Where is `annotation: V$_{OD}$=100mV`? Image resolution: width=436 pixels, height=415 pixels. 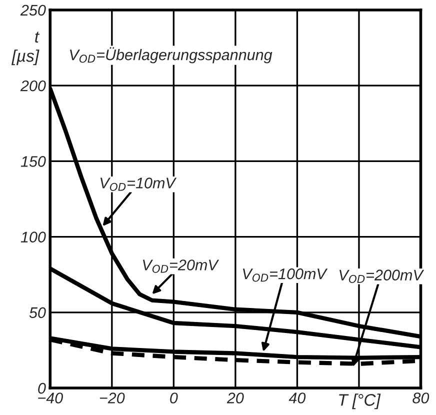 annotation: V$_{OD}$=100mV is located at coordinates (285, 275).